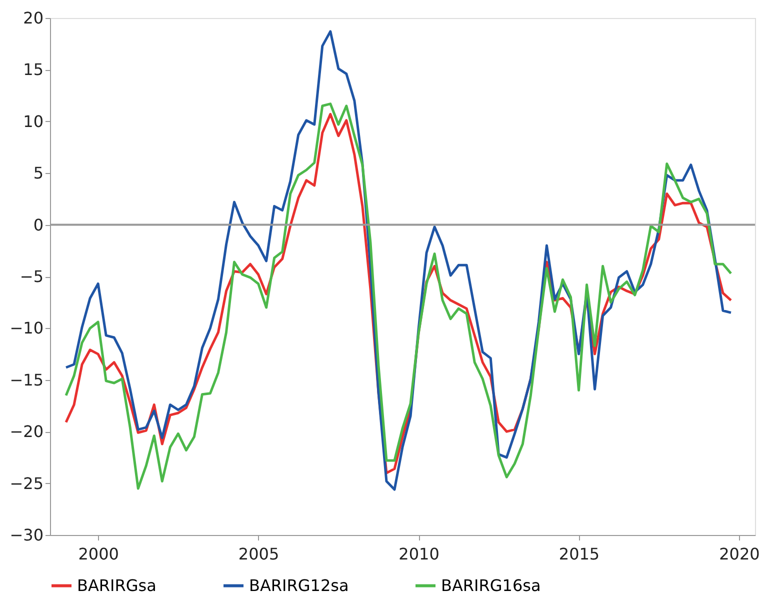  What do you see at coordinates (98, 554) in the screenshot?
I see `x-tick-label: 2000` at bounding box center [98, 554].